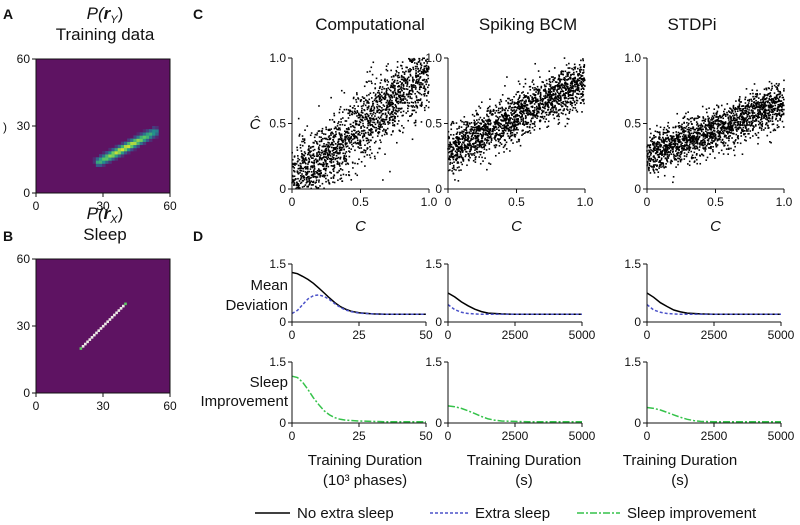 This screenshot has height=525, width=800. I want to click on heatmap-a-xtick-label: 30, so click(103, 206).